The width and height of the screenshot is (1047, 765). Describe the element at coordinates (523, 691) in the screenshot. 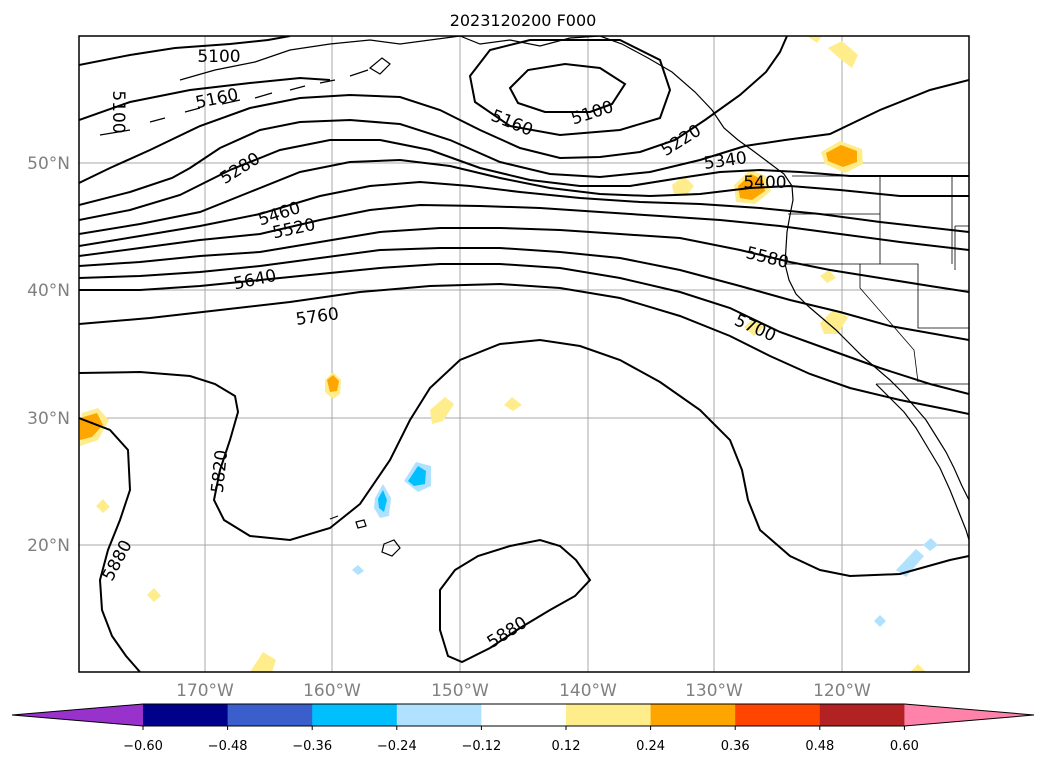

I see `longitude-labels: 170°W 160°W 150°W 140°W 130°W 120°W` at that location.